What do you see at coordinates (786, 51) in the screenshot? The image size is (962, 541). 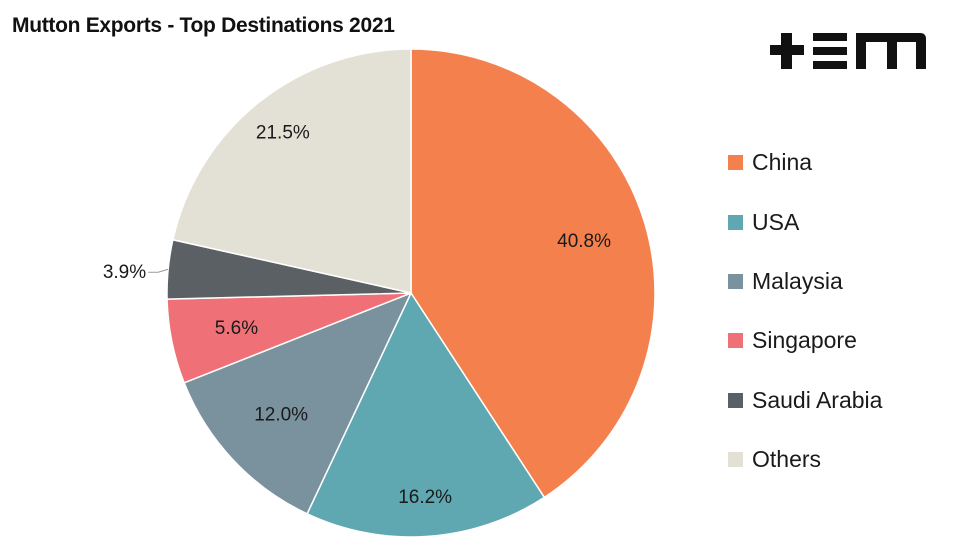 I see `logo-plus-vertical` at bounding box center [786, 51].